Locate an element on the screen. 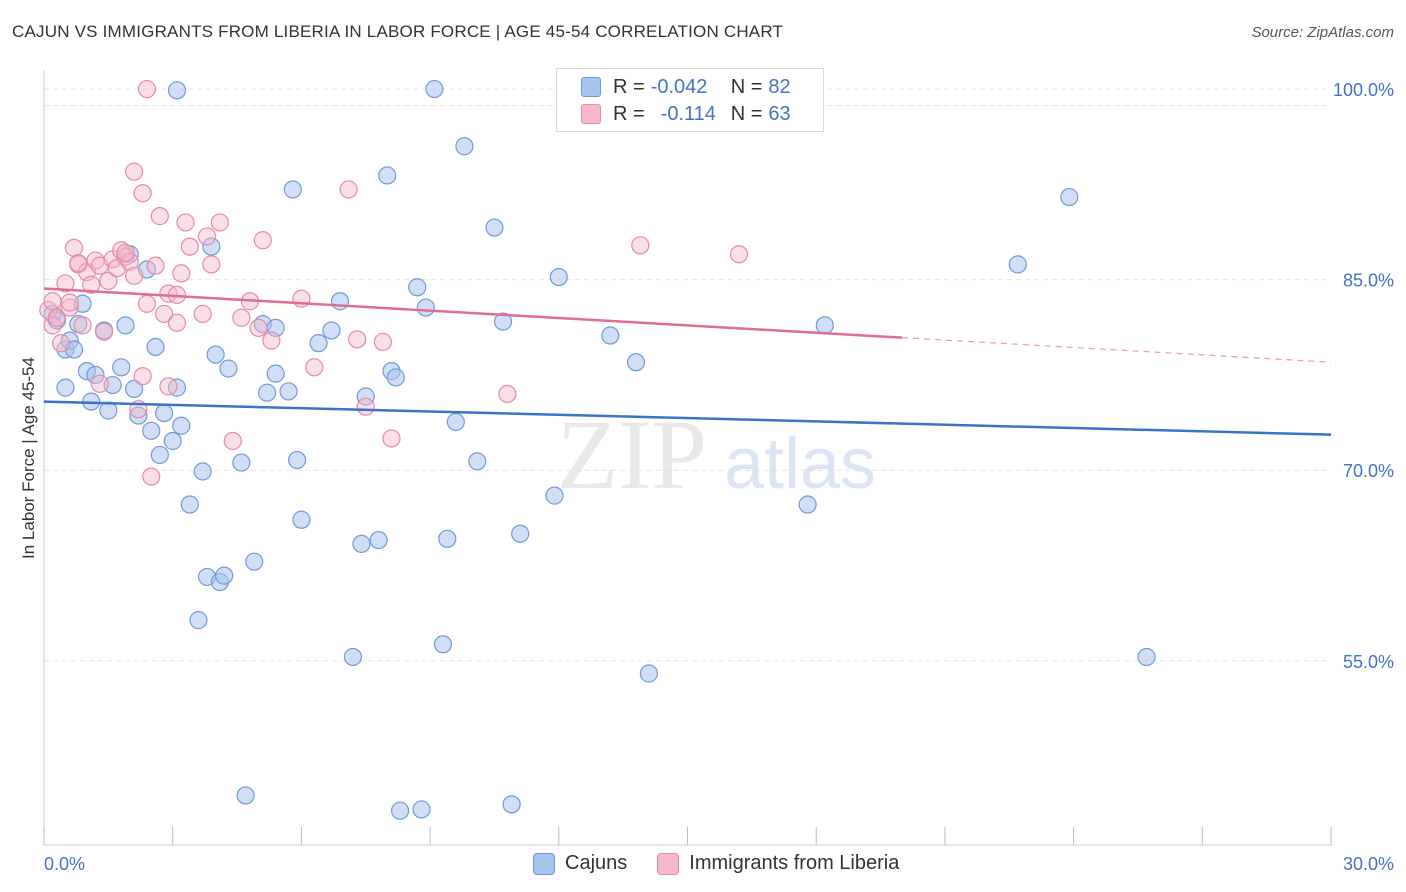 The width and height of the screenshot is (1406, 892). legend-r-value: -0.114 is located at coordinates (688, 113).